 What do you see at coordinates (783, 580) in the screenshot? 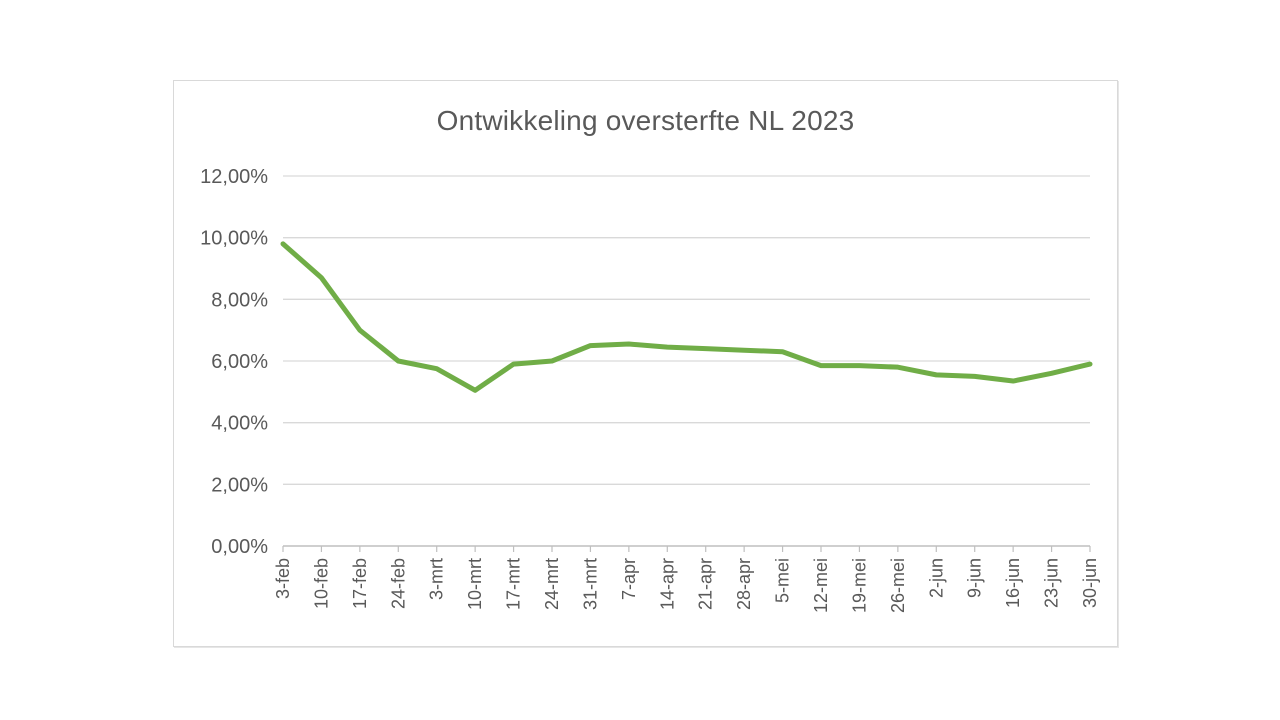
I see `x-axis-tick-label: 5-mei` at bounding box center [783, 580].